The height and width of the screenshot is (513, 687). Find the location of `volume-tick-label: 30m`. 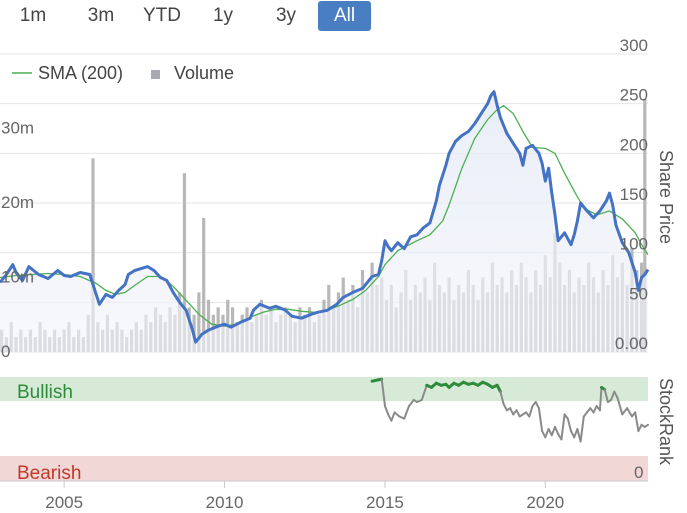

volume-tick-label: 30m is located at coordinates (17, 128).